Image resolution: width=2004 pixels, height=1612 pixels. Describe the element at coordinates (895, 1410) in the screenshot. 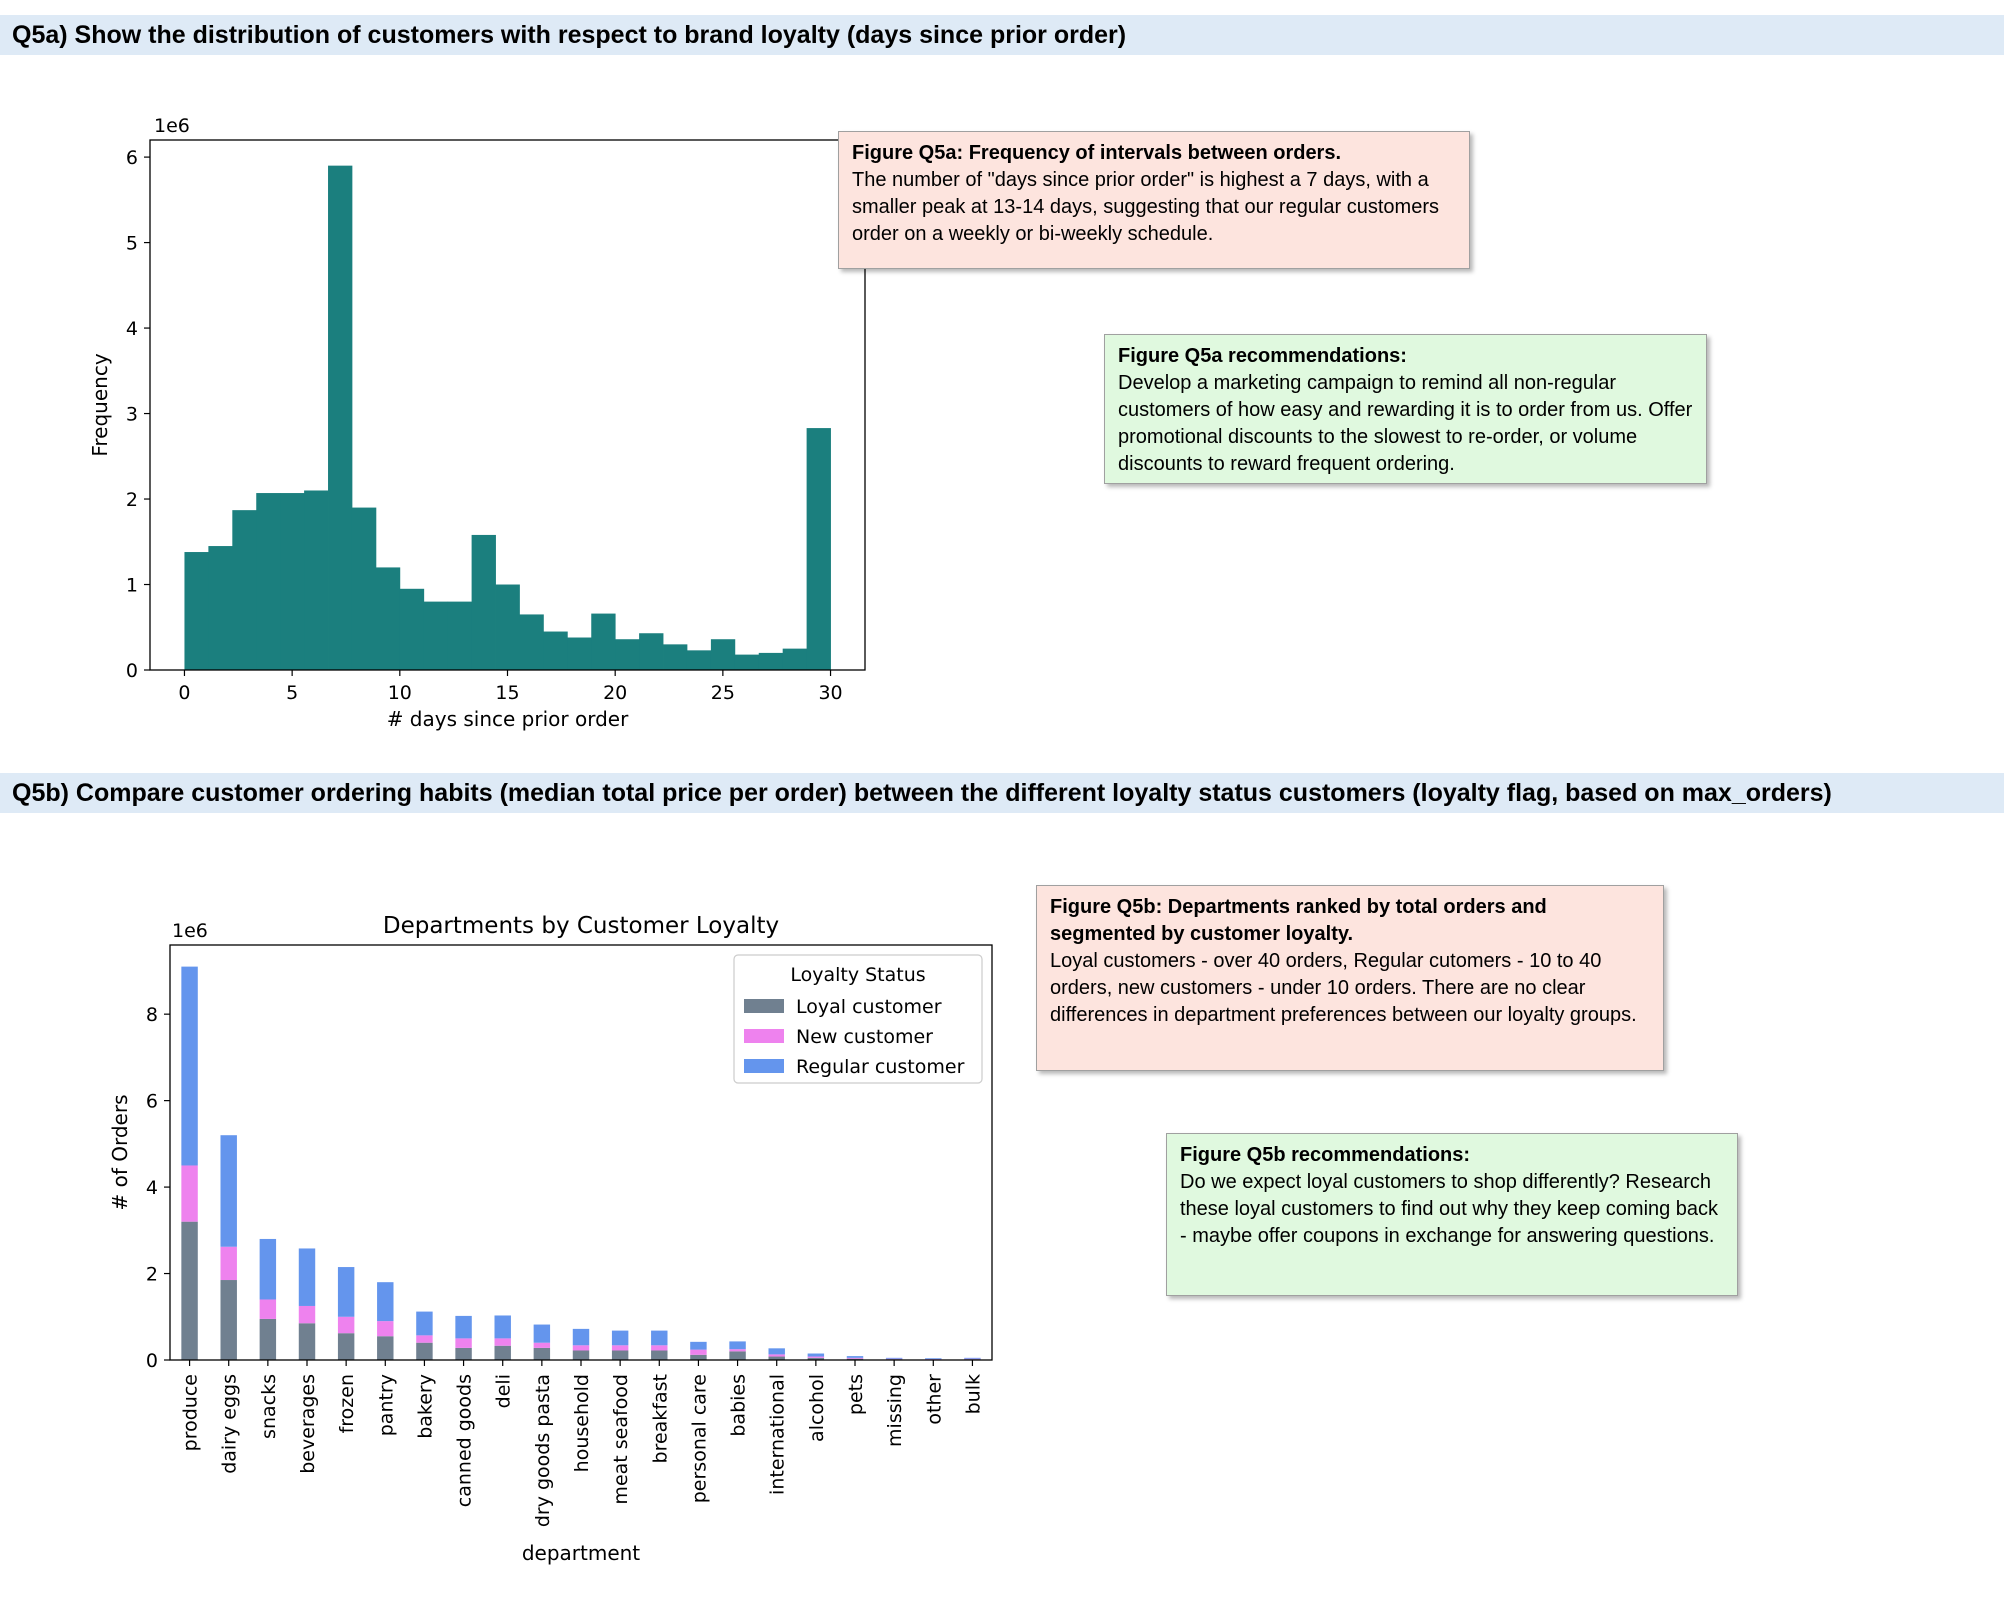

I see `x-tick-label: missing` at that location.